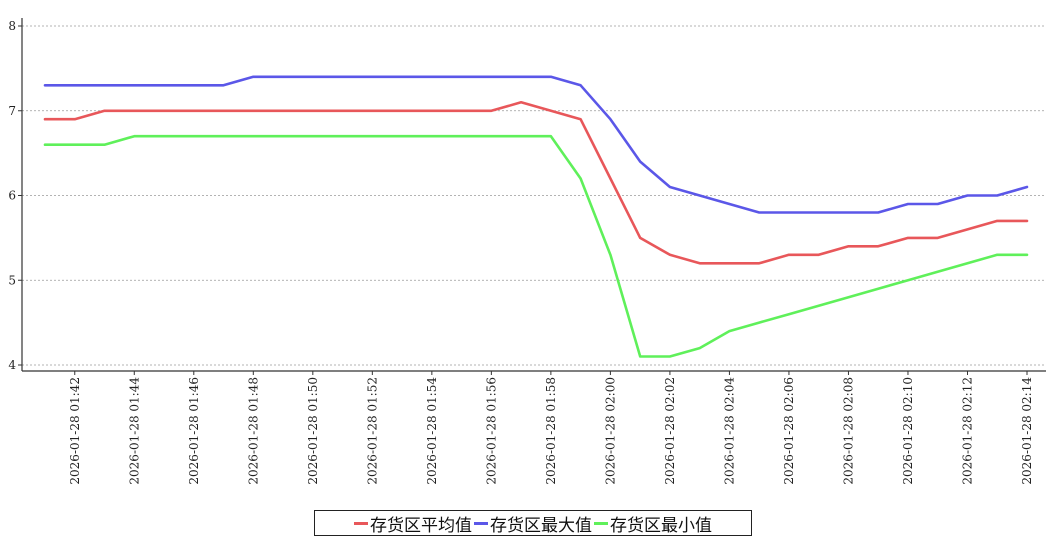 This screenshot has height=551, width=1048. Describe the element at coordinates (421, 525) in the screenshot. I see `legend-label-avg: 存货区平均值` at that location.